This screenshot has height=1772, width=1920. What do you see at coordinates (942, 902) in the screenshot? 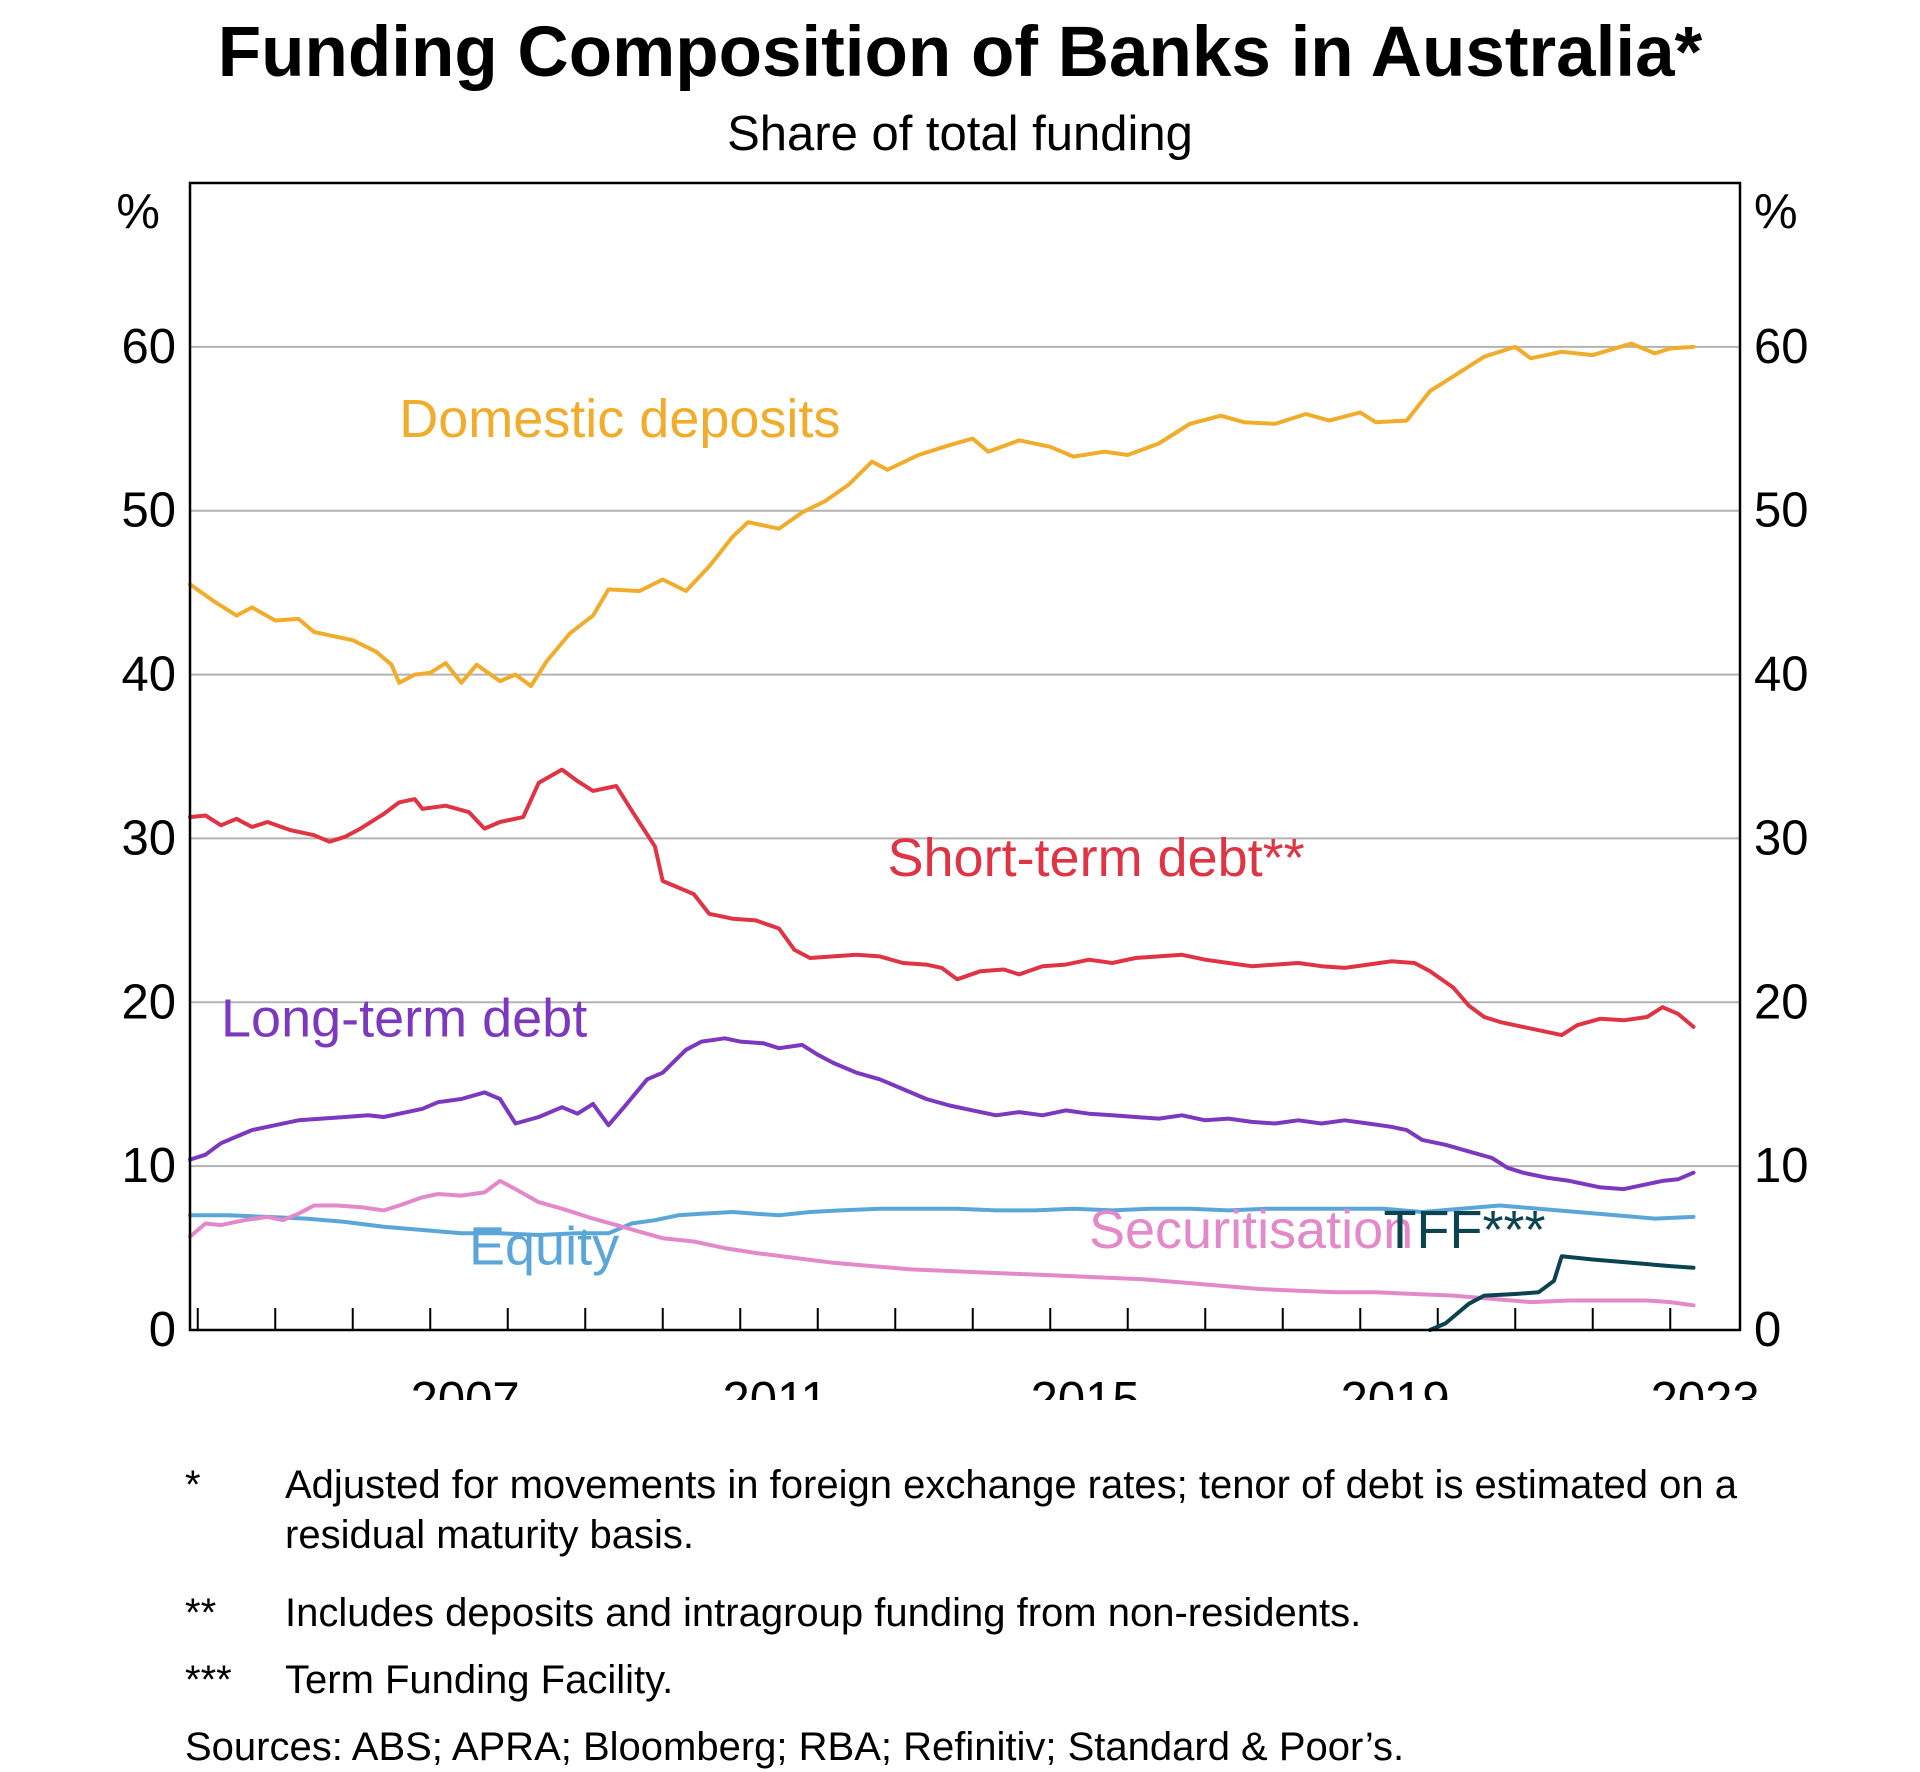
I see `series-line-short-term-debt` at bounding box center [942, 902].